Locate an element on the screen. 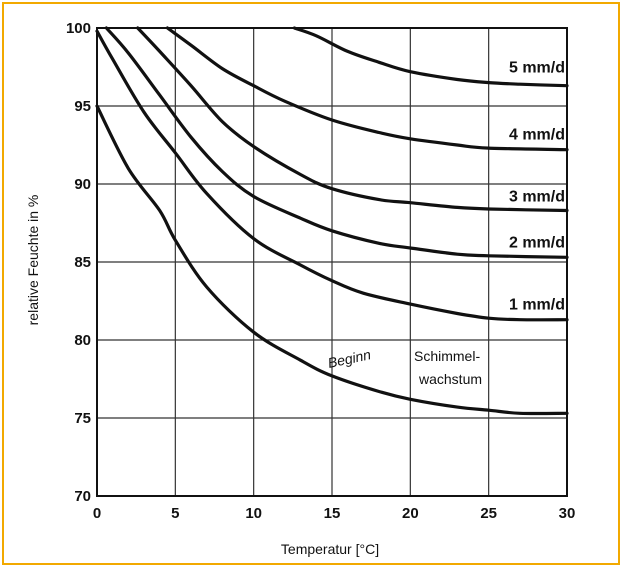  x-tick-labels: 0 5 10 15 20 25 30 is located at coordinates (334, 513).